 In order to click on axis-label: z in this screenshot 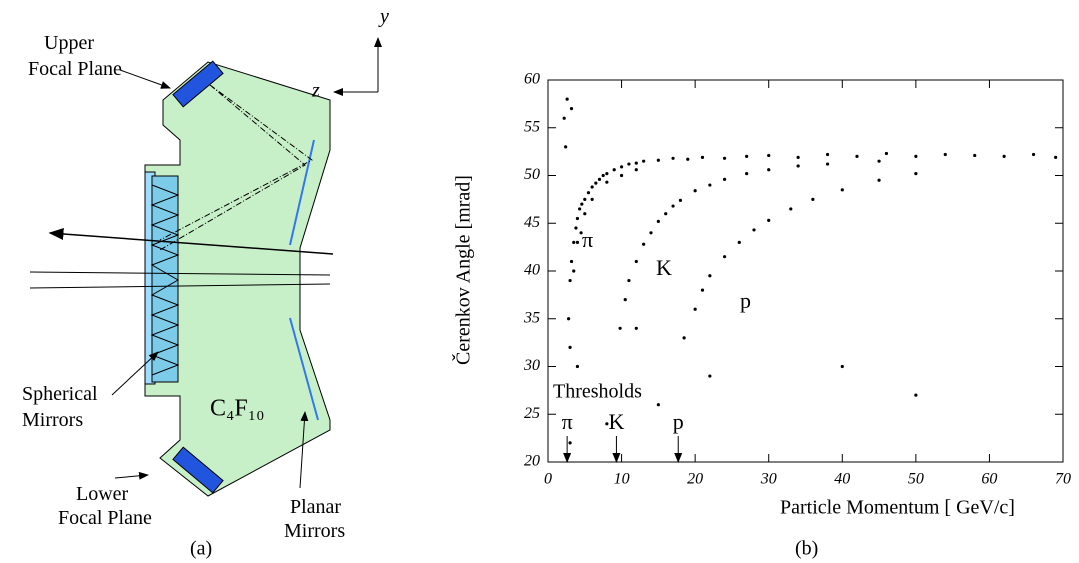, I will do `click(315, 91)`.